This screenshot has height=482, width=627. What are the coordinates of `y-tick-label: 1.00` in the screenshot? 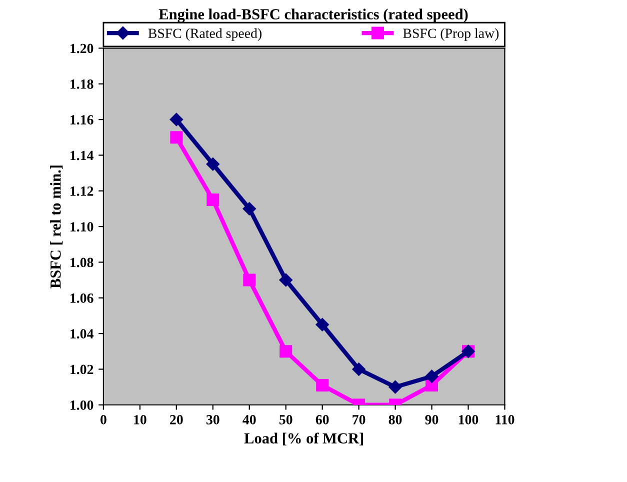 It's located at (82, 405).